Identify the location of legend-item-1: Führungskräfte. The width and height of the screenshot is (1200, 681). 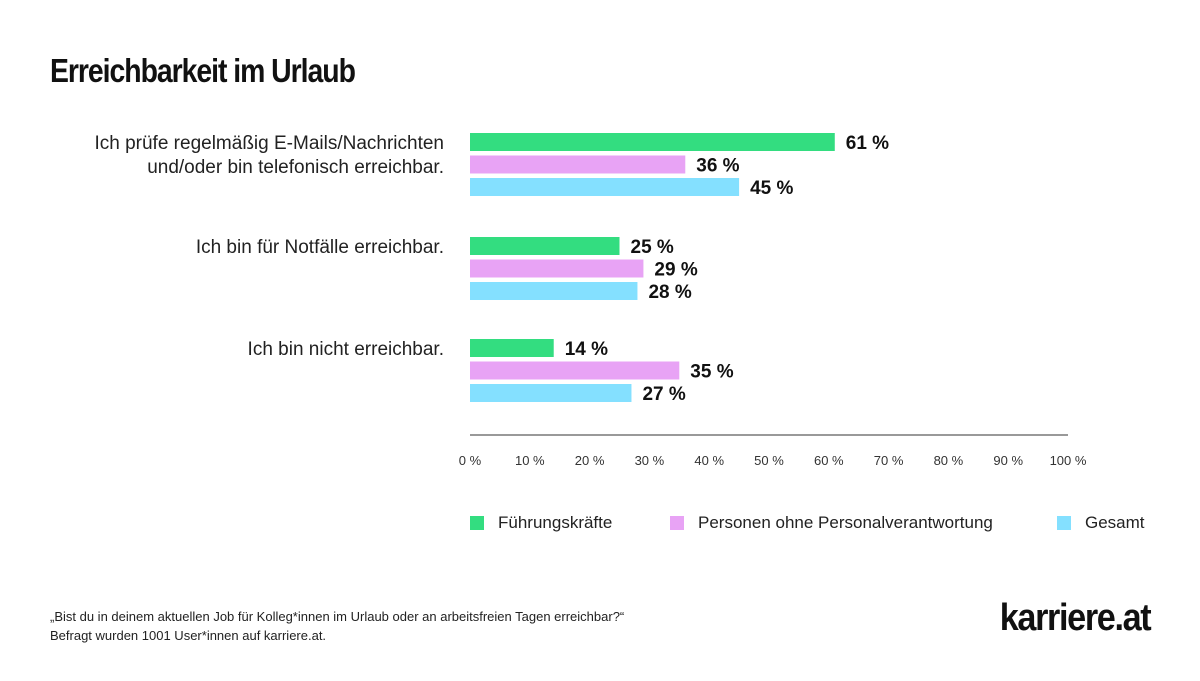
(541, 523).